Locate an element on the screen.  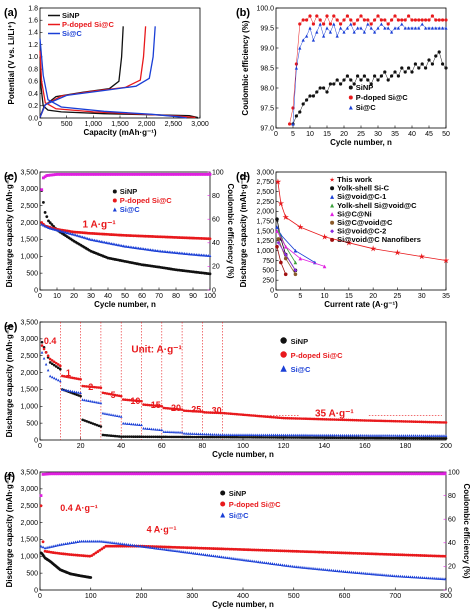
legend-marker is located at coordinates (114, 209).